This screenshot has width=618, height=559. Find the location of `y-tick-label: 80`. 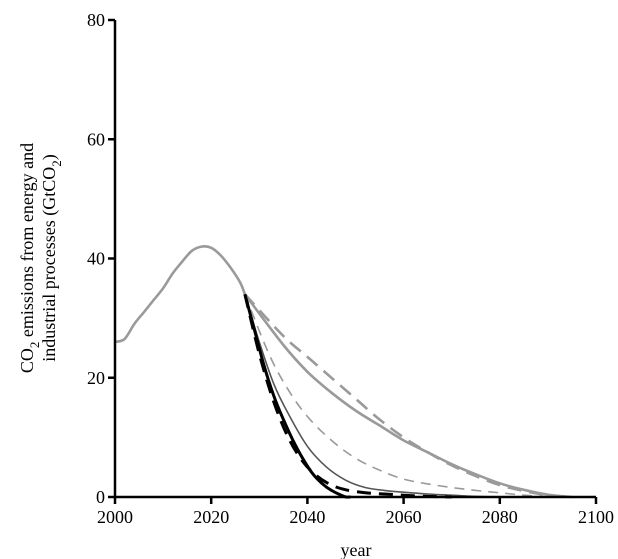

y-tick-label: 80 is located at coordinates (96, 20).